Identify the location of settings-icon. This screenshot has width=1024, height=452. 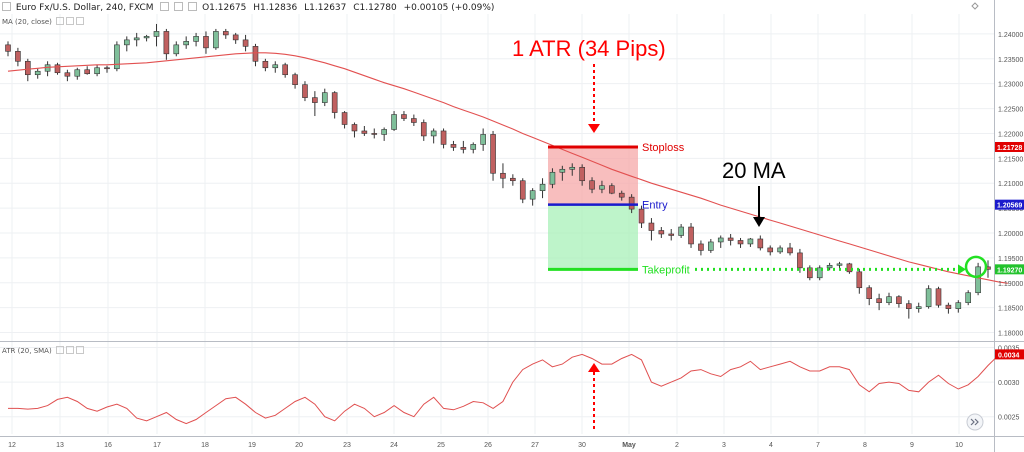
(179, 6).